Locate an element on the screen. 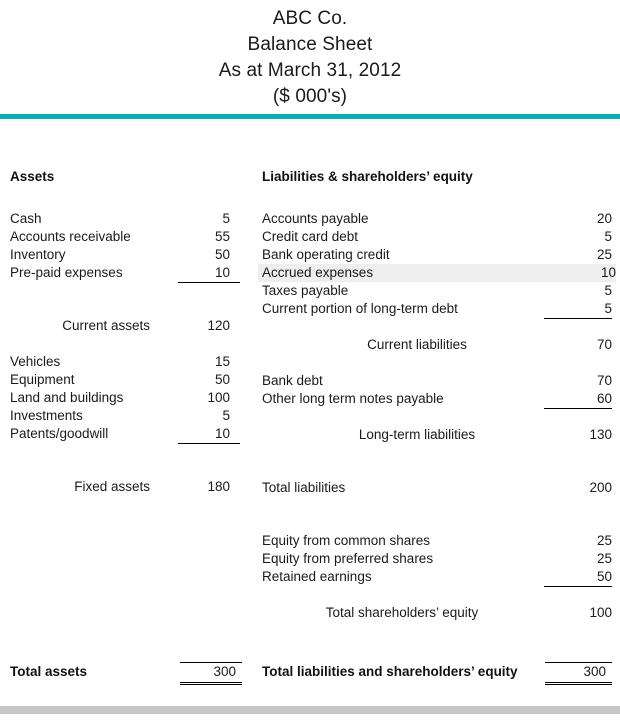 The height and width of the screenshot is (724, 620). line-item-label: Credit card debt is located at coordinates (310, 236).